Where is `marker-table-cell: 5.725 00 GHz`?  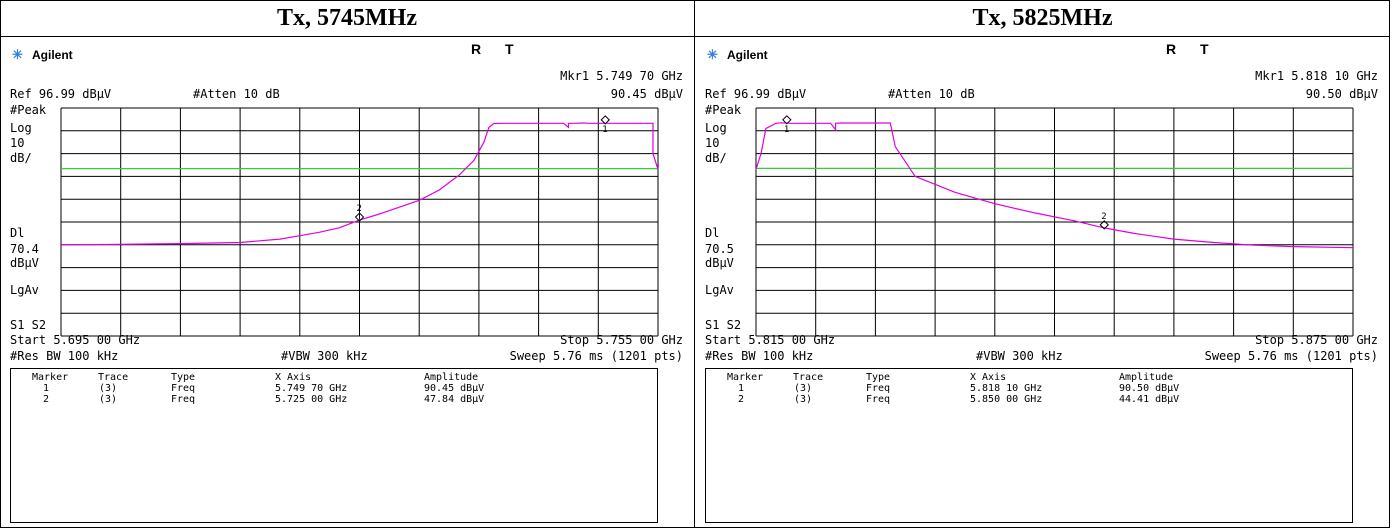 marker-table-cell: 5.725 00 GHz is located at coordinates (311, 399).